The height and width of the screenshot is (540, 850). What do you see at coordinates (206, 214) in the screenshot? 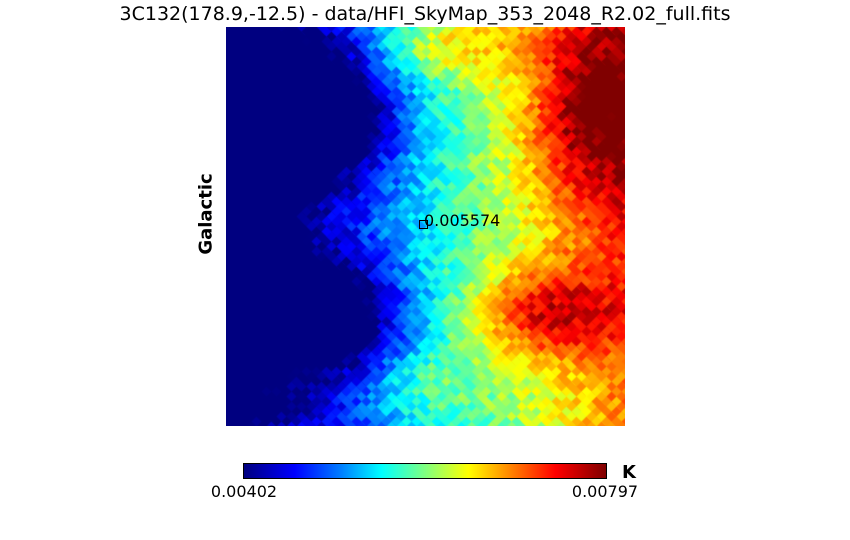
I see `y-axis-label: Galactic` at bounding box center [206, 214].